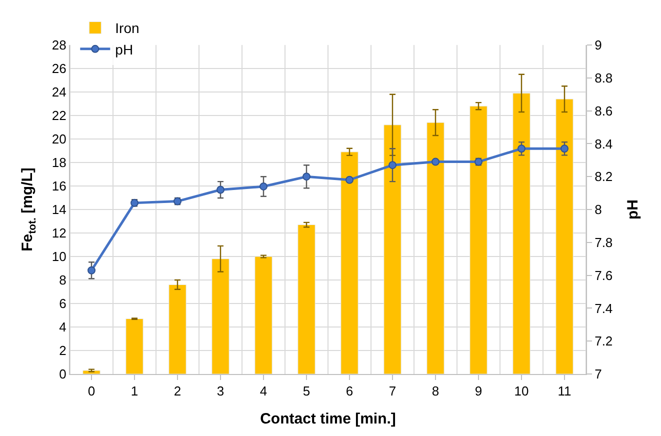 This screenshot has width=661, height=436. What do you see at coordinates (59, 233) in the screenshot?
I see `y-tick-label: 12` at bounding box center [59, 233].